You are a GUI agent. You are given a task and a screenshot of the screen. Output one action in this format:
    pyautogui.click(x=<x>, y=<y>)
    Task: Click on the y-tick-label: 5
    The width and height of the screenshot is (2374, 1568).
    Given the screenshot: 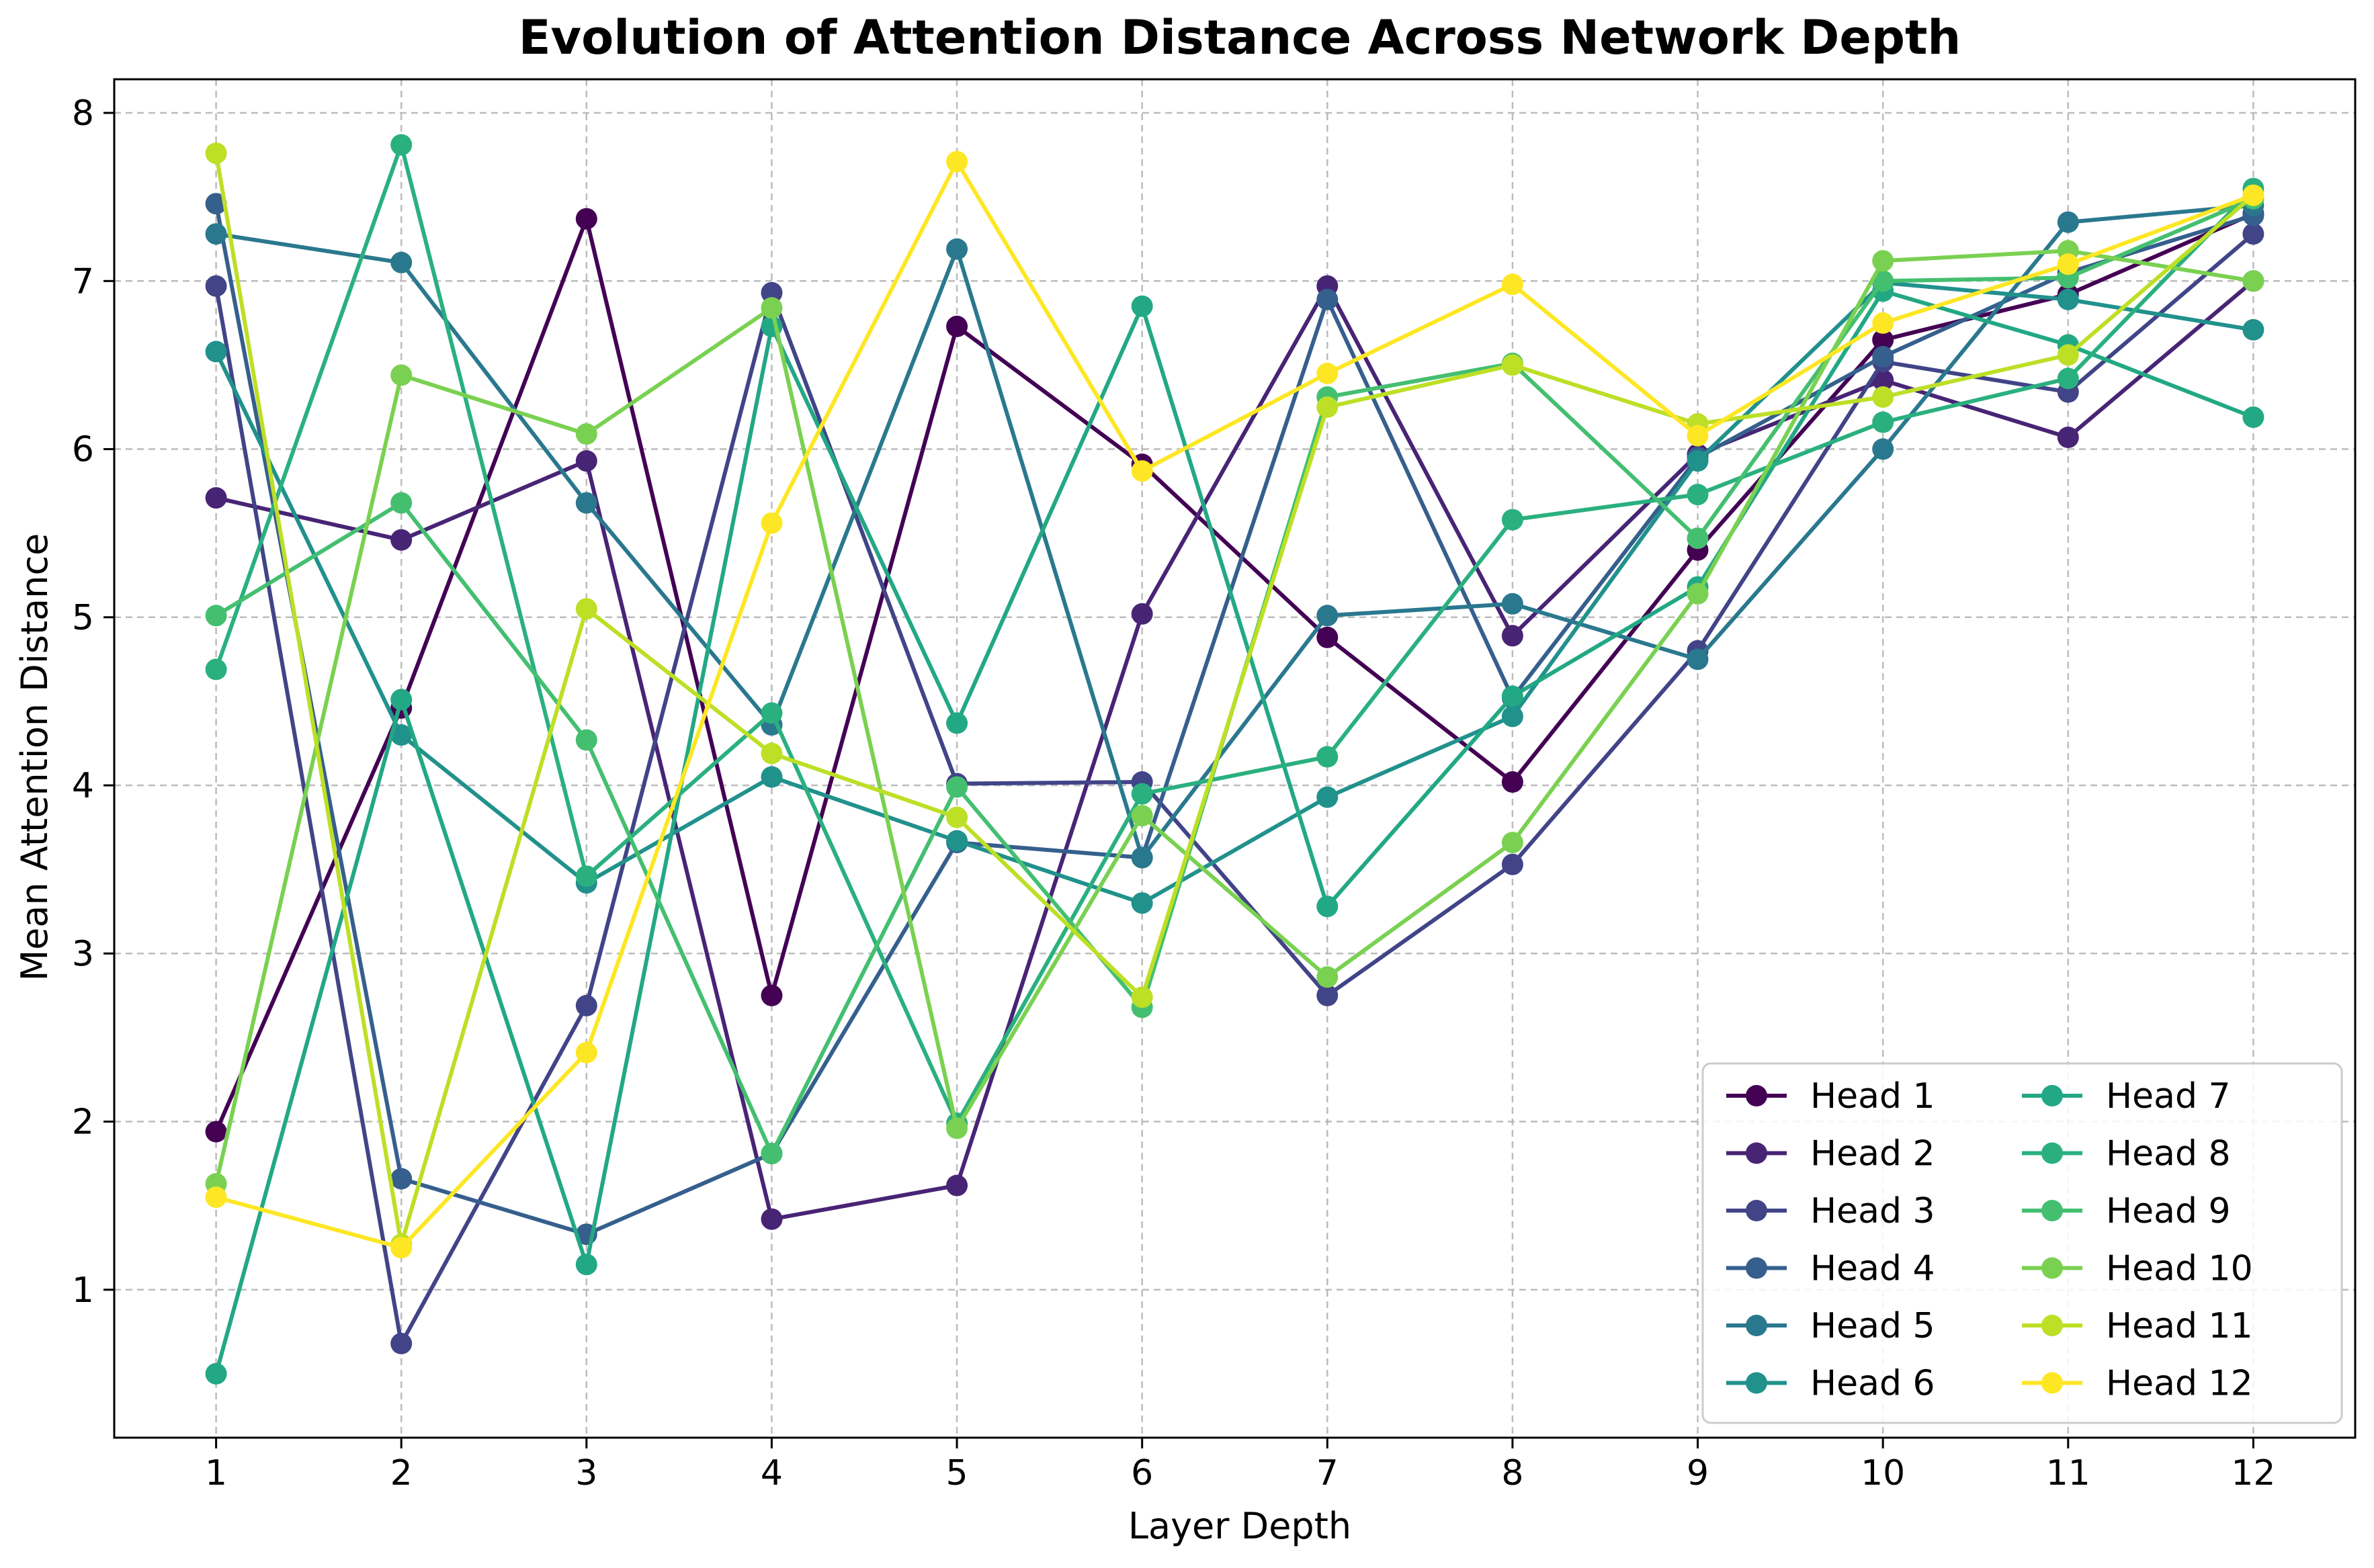 What is the action you would take?
    pyautogui.click(x=83, y=618)
    